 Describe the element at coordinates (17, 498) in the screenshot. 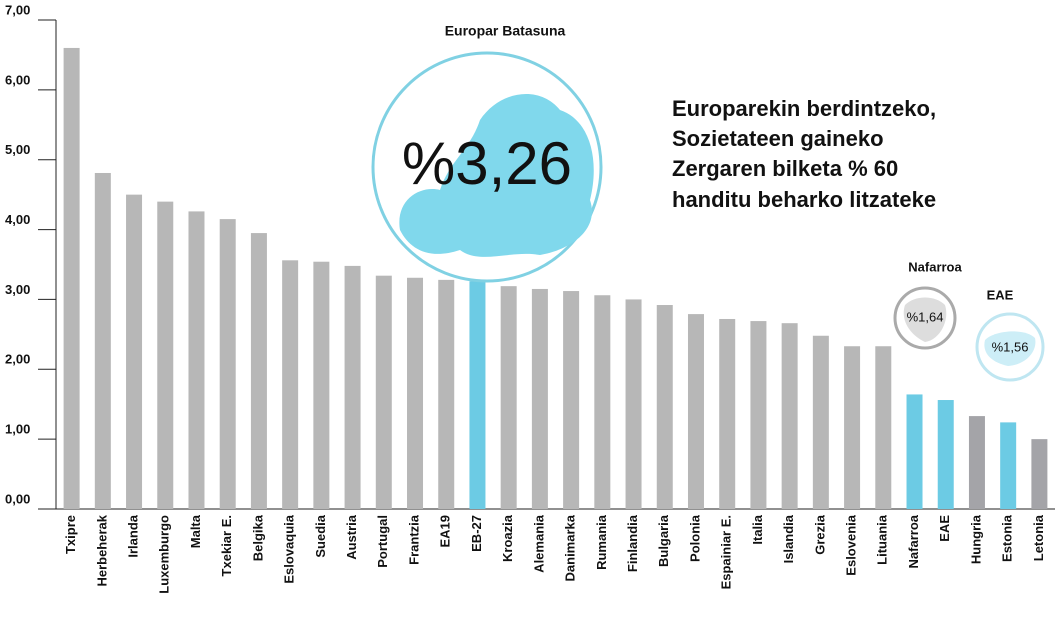

I see `y-tick-label: 0,00` at that location.